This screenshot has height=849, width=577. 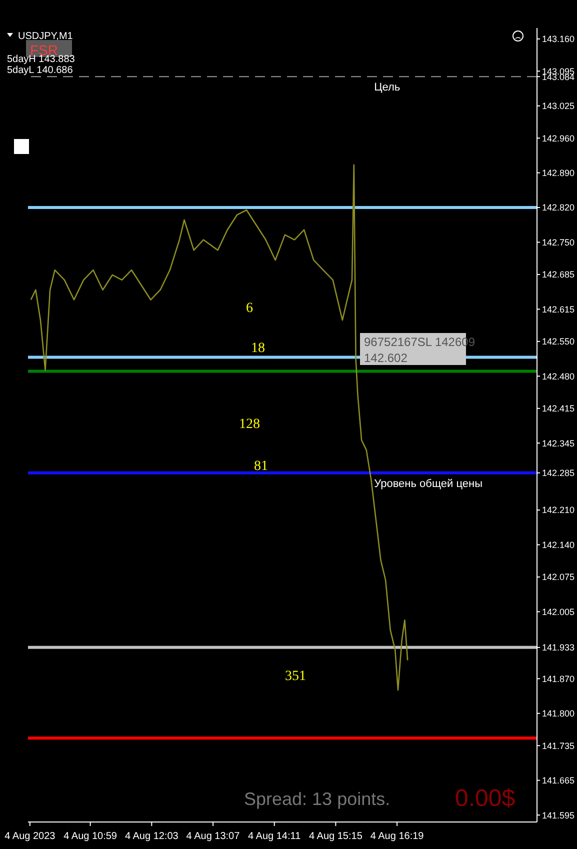 I want to click on annotation: 5dayL 140.686, so click(x=40, y=70).